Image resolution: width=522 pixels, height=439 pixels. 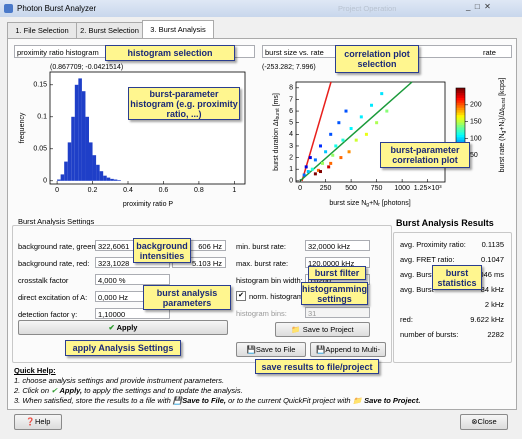 What do you see at coordinates (402, 188) in the screenshot?
I see `x-tick-label: 1000` at bounding box center [402, 188].